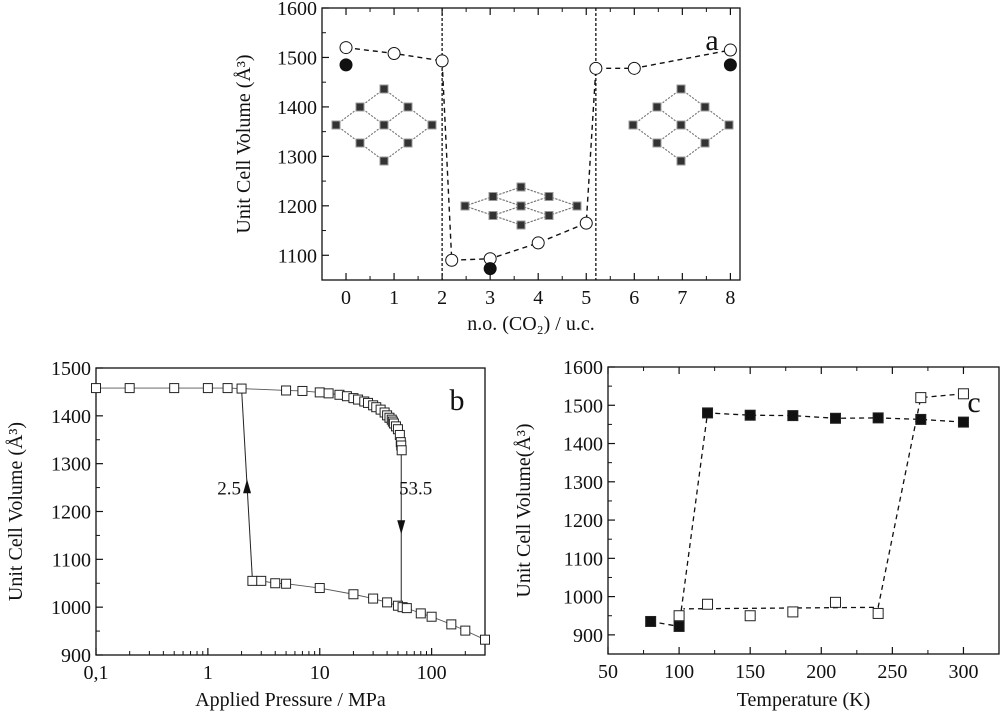 The width and height of the screenshot is (1000, 719). Describe the element at coordinates (973, 402) in the screenshot. I see `panel-label: c` at that location.